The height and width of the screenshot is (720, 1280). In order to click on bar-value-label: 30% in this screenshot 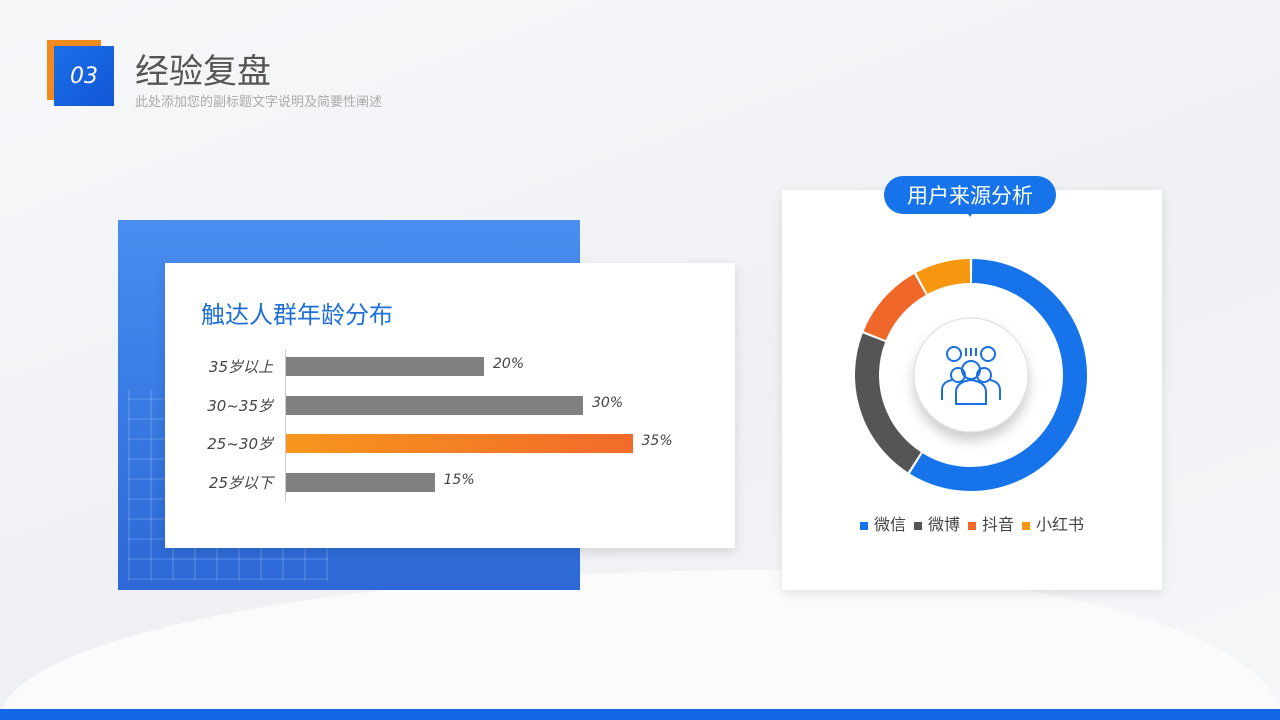, I will do `click(608, 402)`.